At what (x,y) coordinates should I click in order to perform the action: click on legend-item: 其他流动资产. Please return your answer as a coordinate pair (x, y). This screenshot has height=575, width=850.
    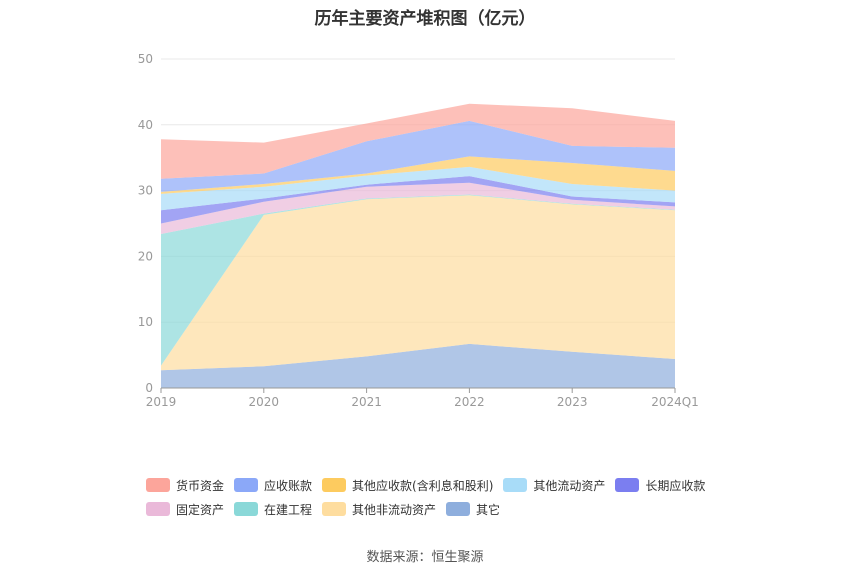
    Looking at the image, I should click on (554, 485).